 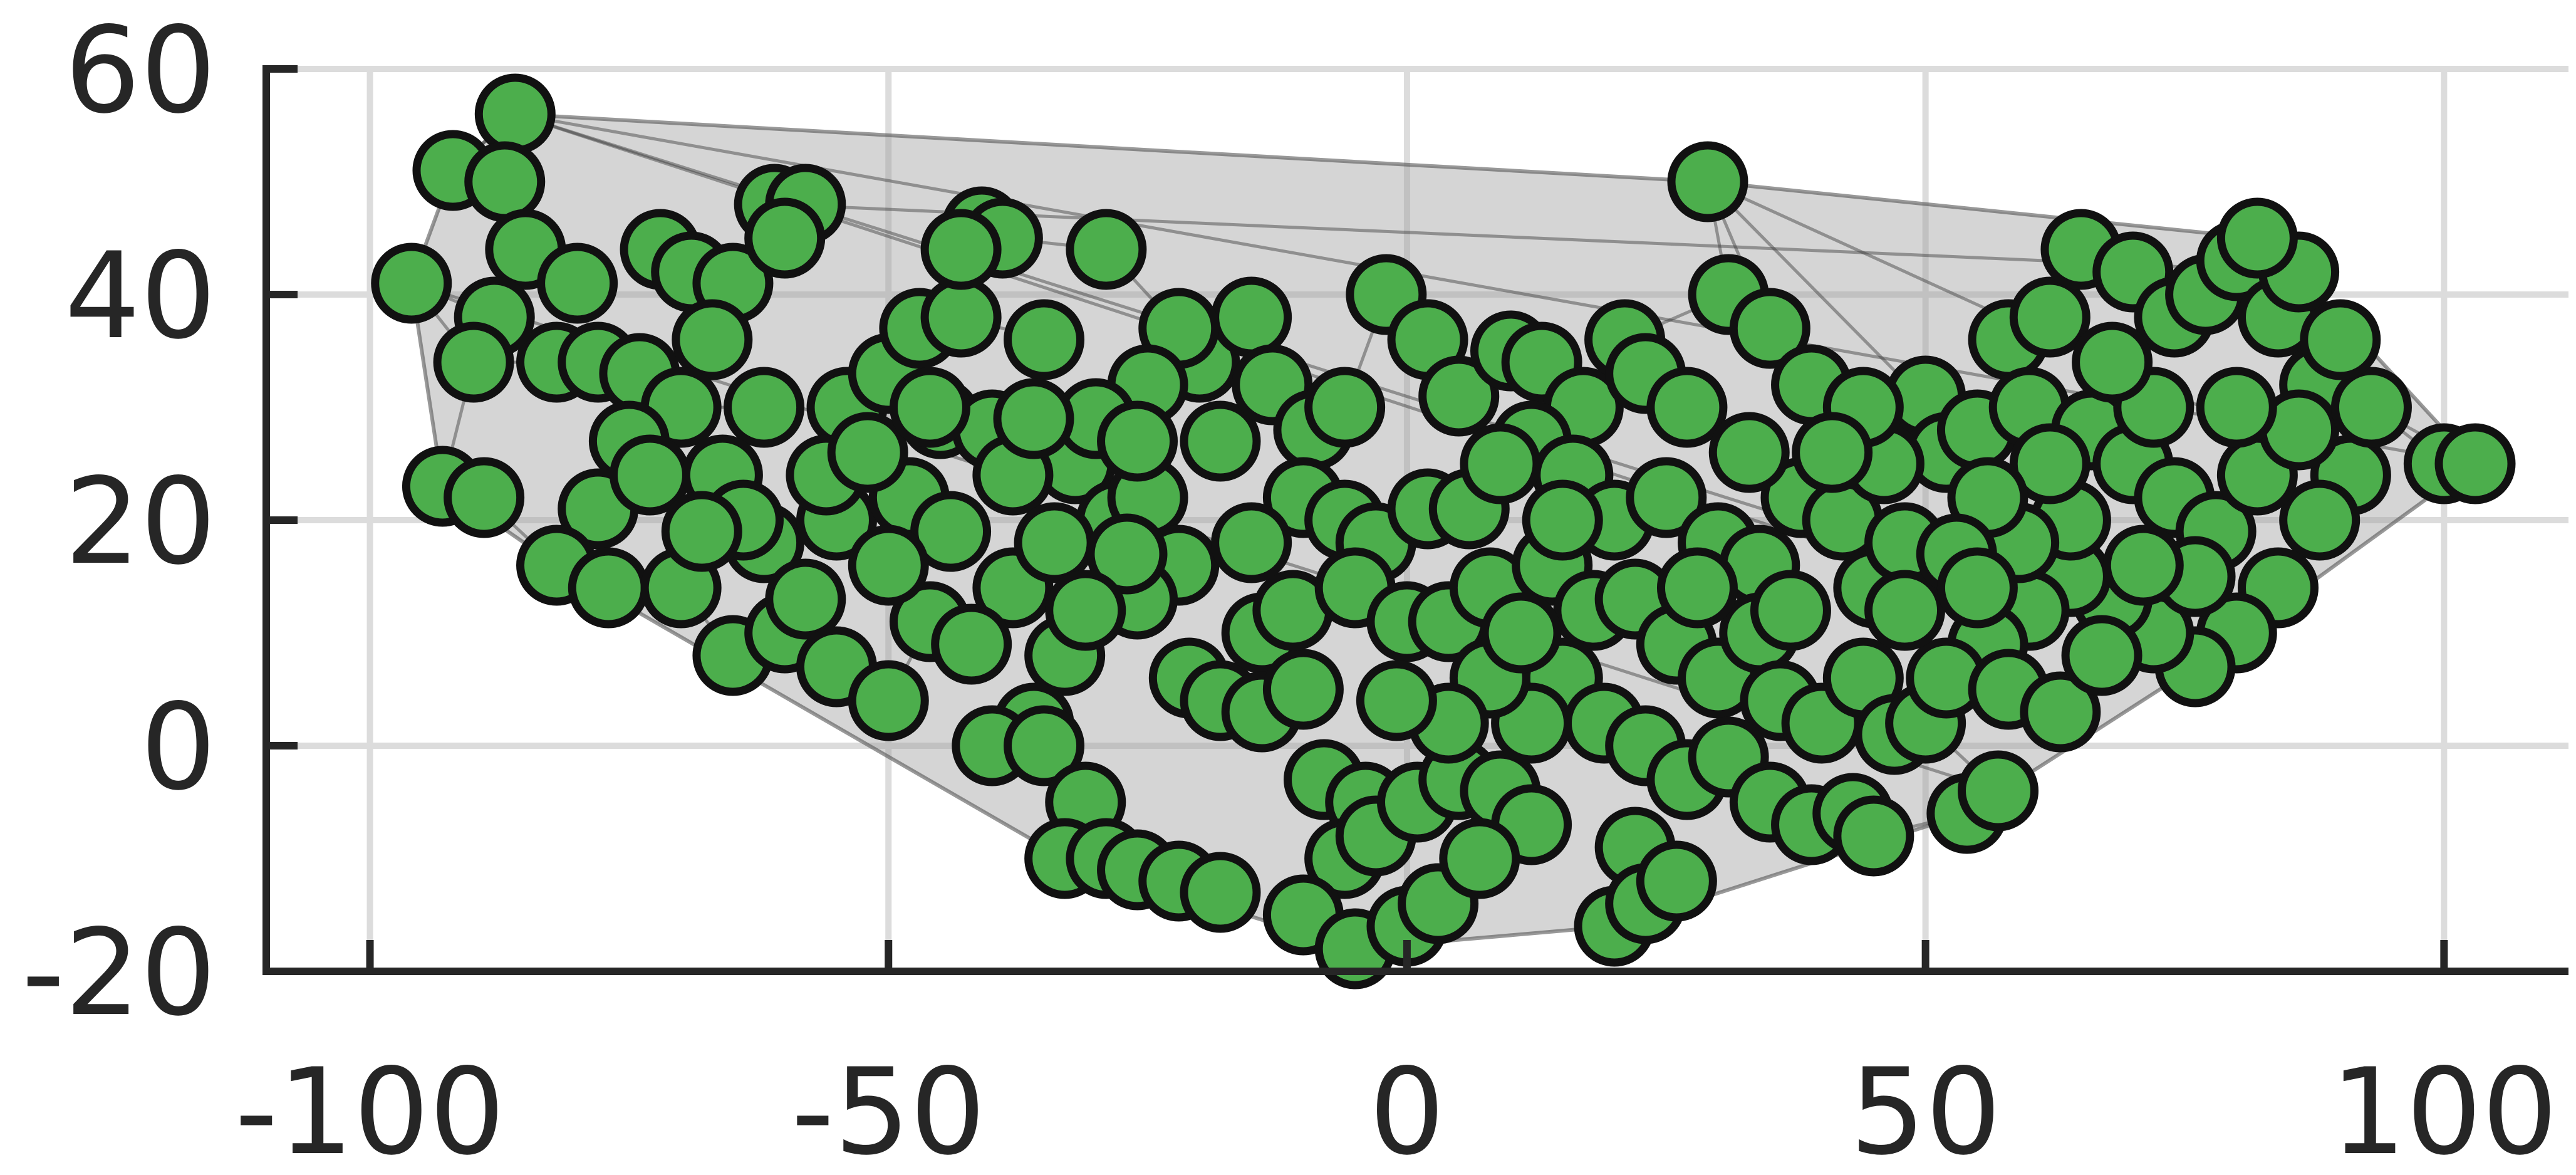 What do you see at coordinates (119, 973) in the screenshot?
I see `y-tick-label-0: -20` at bounding box center [119, 973].